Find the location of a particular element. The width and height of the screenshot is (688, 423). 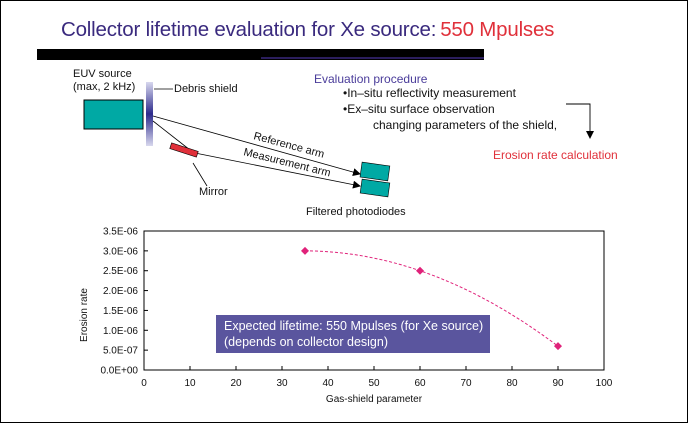

y-tick-label: 0.0E+00 is located at coordinates (119, 371).